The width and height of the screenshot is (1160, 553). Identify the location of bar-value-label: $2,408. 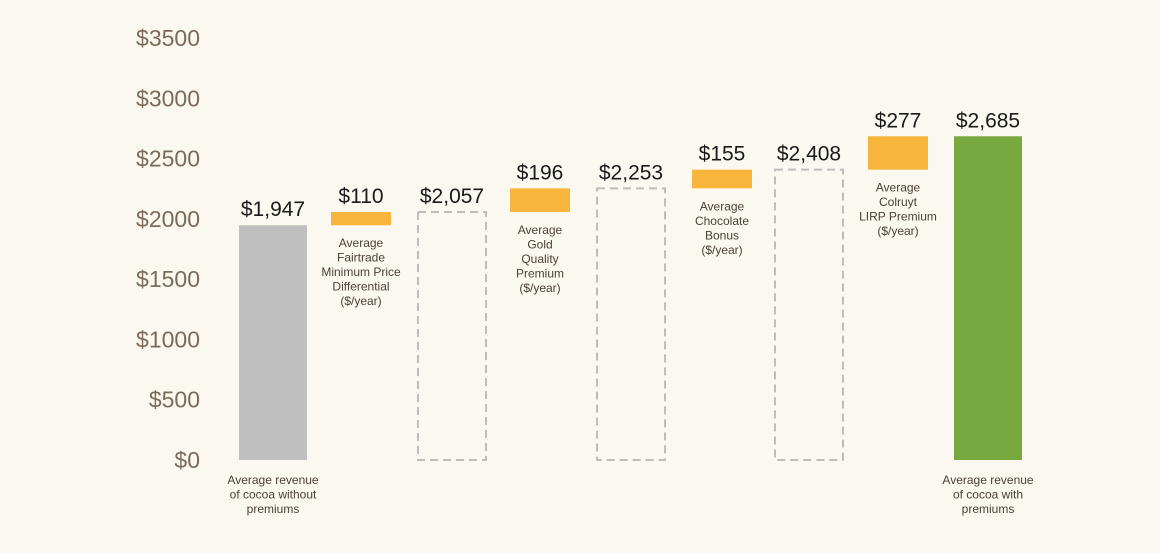
(809, 154).